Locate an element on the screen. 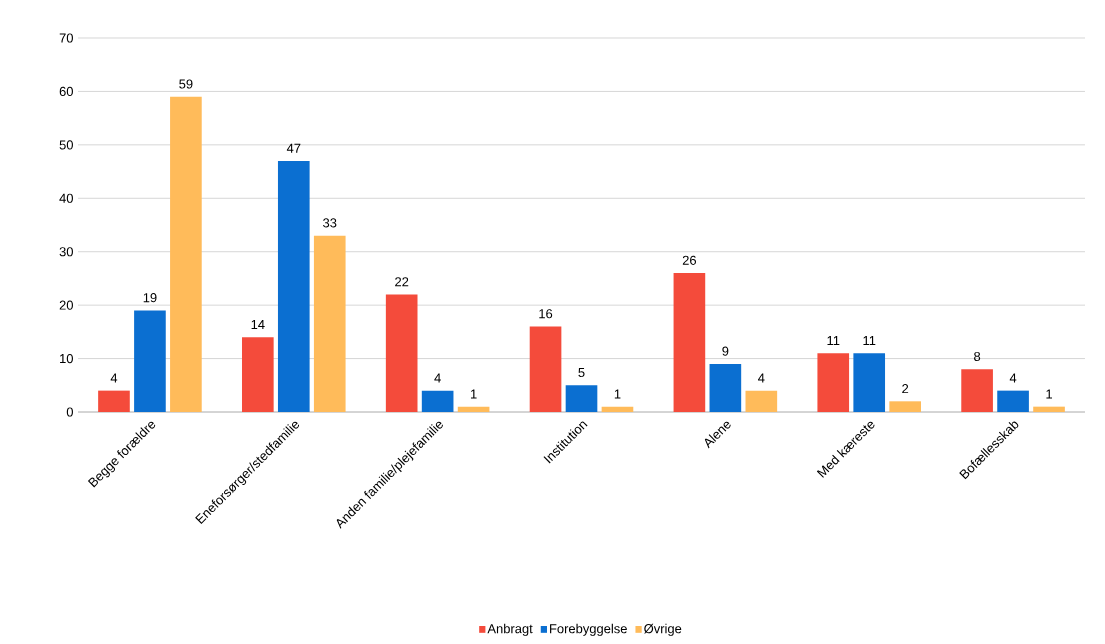 The height and width of the screenshot is (644, 1105). y-tick-label: 40 is located at coordinates (66, 198).